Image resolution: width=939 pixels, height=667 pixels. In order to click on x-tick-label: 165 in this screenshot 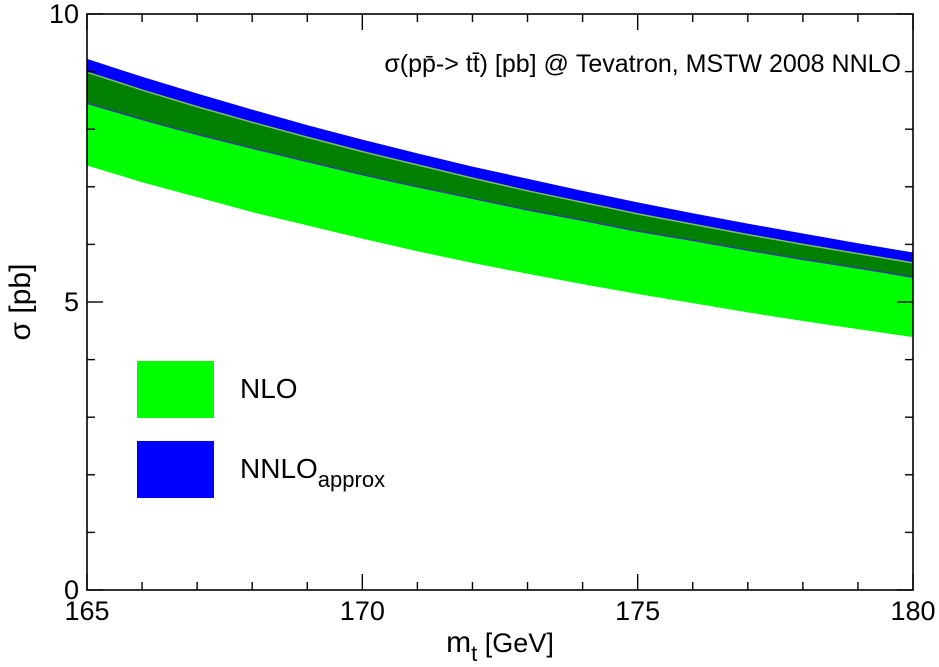, I will do `click(86, 611)`.